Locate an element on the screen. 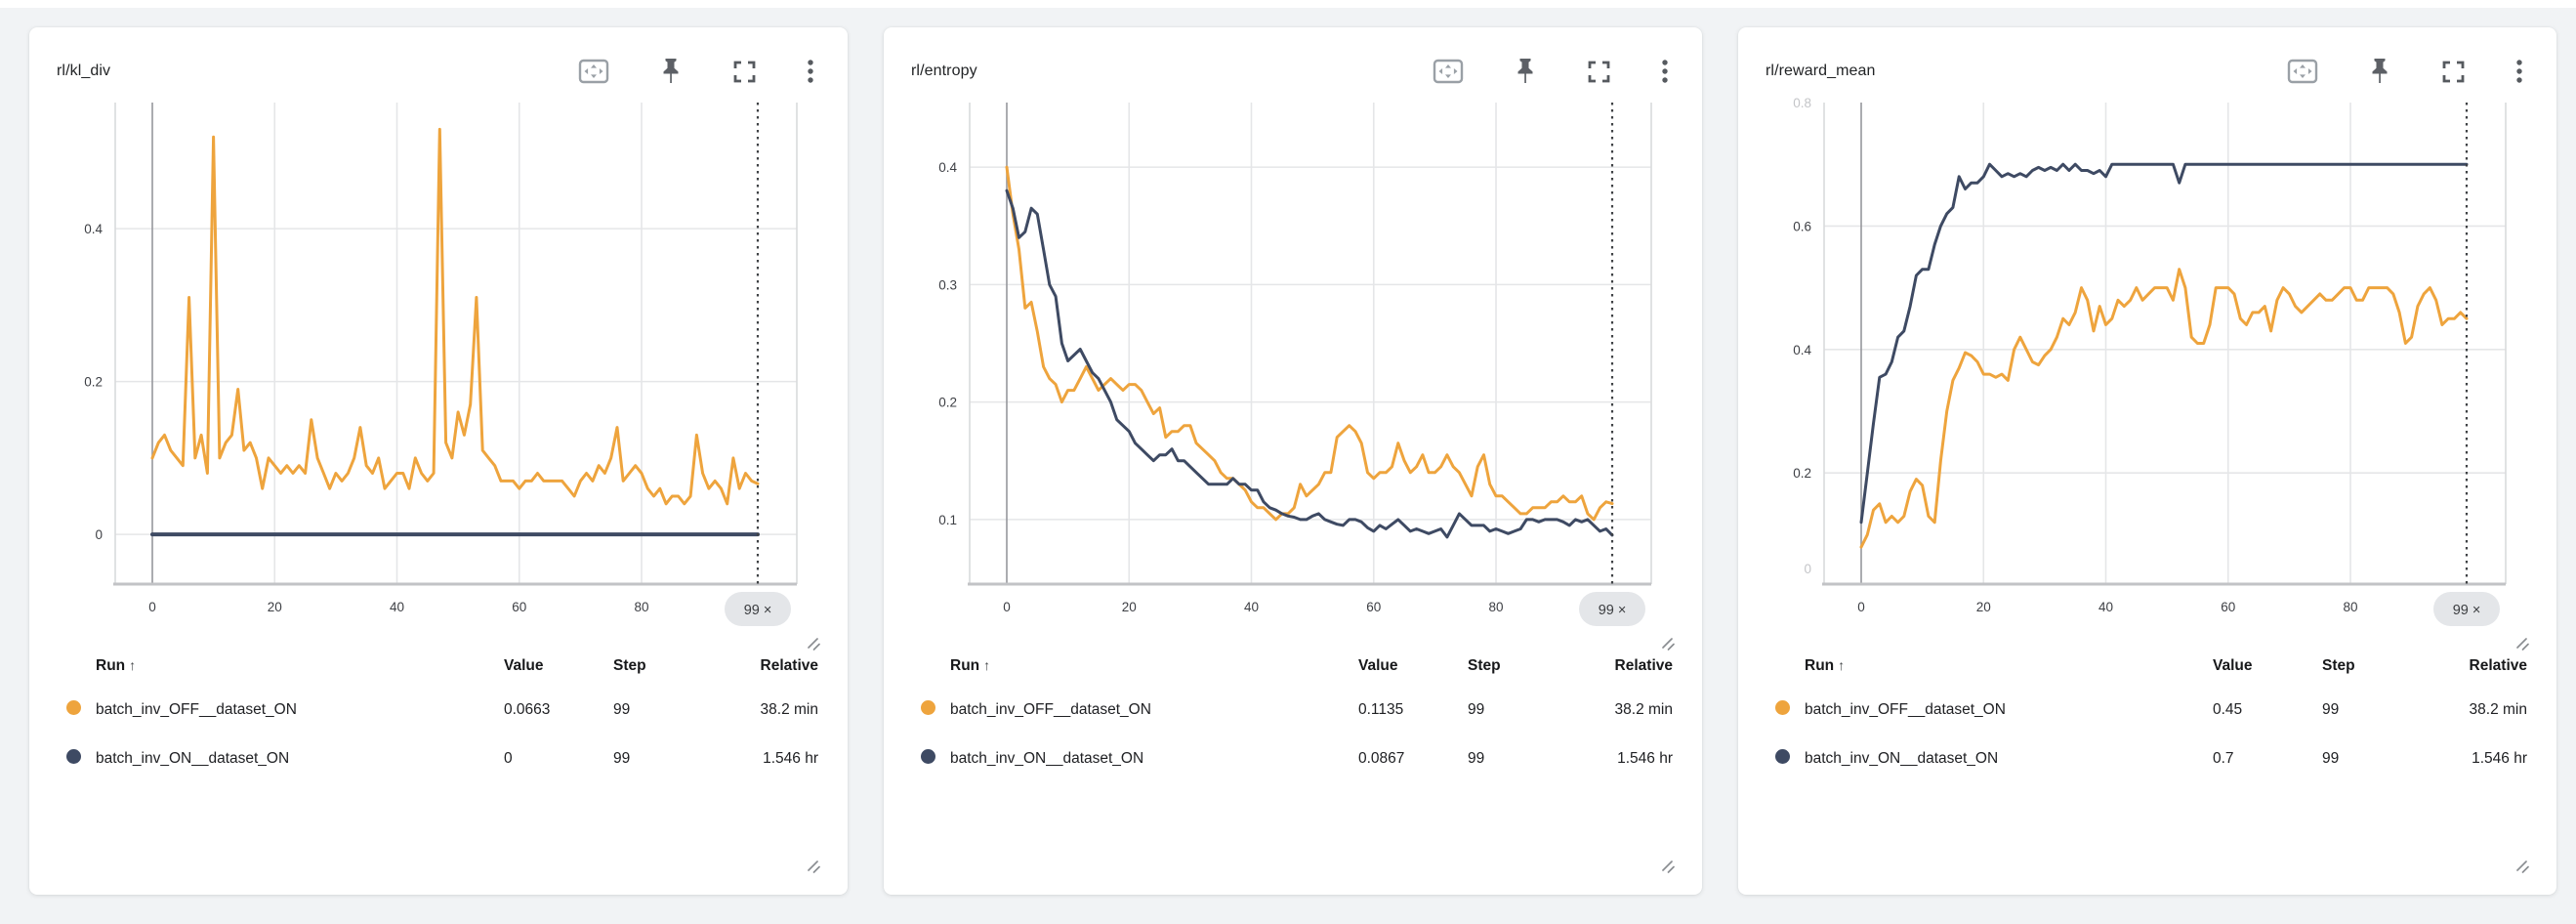 Image resolution: width=2576 pixels, height=924 pixels. svg-text: 0.3 is located at coordinates (948, 284).